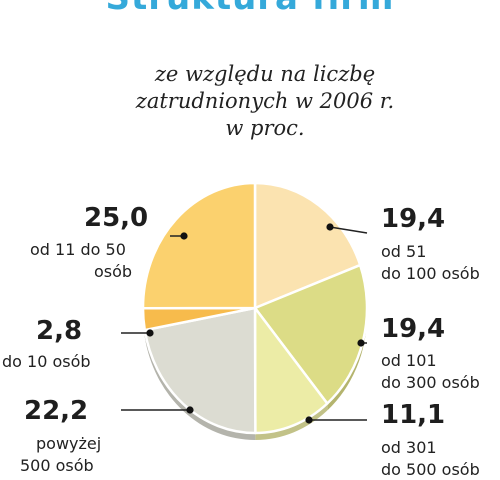 The image size is (500, 480). Describe the element at coordinates (413, 219) in the screenshot. I see `value-label-19-4-a: 19,4` at that location.